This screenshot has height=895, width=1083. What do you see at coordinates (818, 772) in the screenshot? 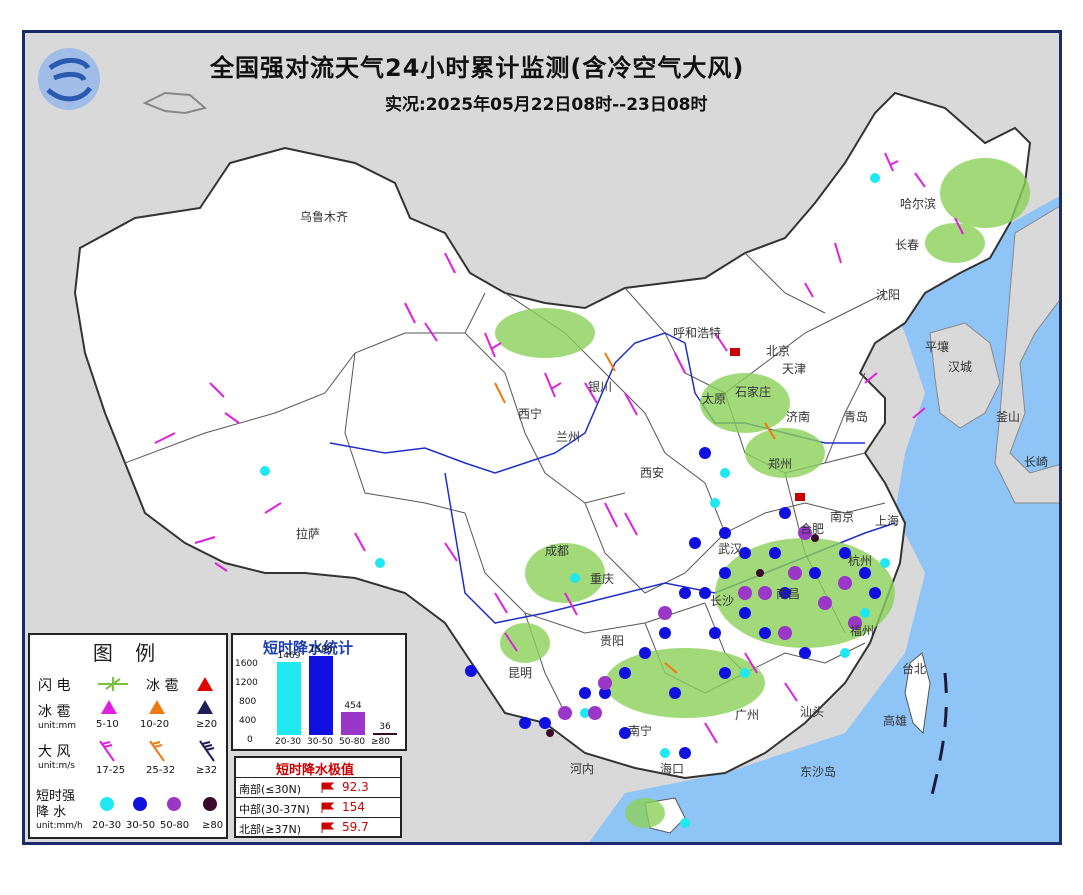
I see `city-label: 东沙岛` at bounding box center [818, 772].